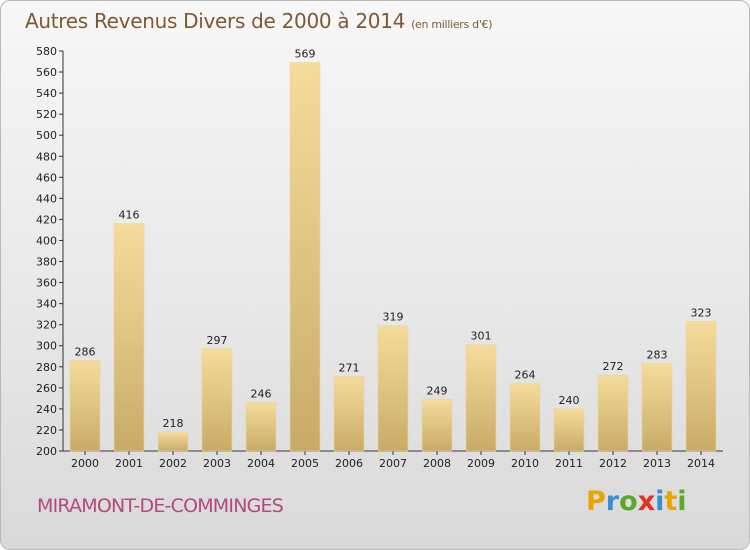 The height and width of the screenshot is (550, 750). Describe the element at coordinates (46, 135) in the screenshot. I see `y-tick-label: 500` at that location.